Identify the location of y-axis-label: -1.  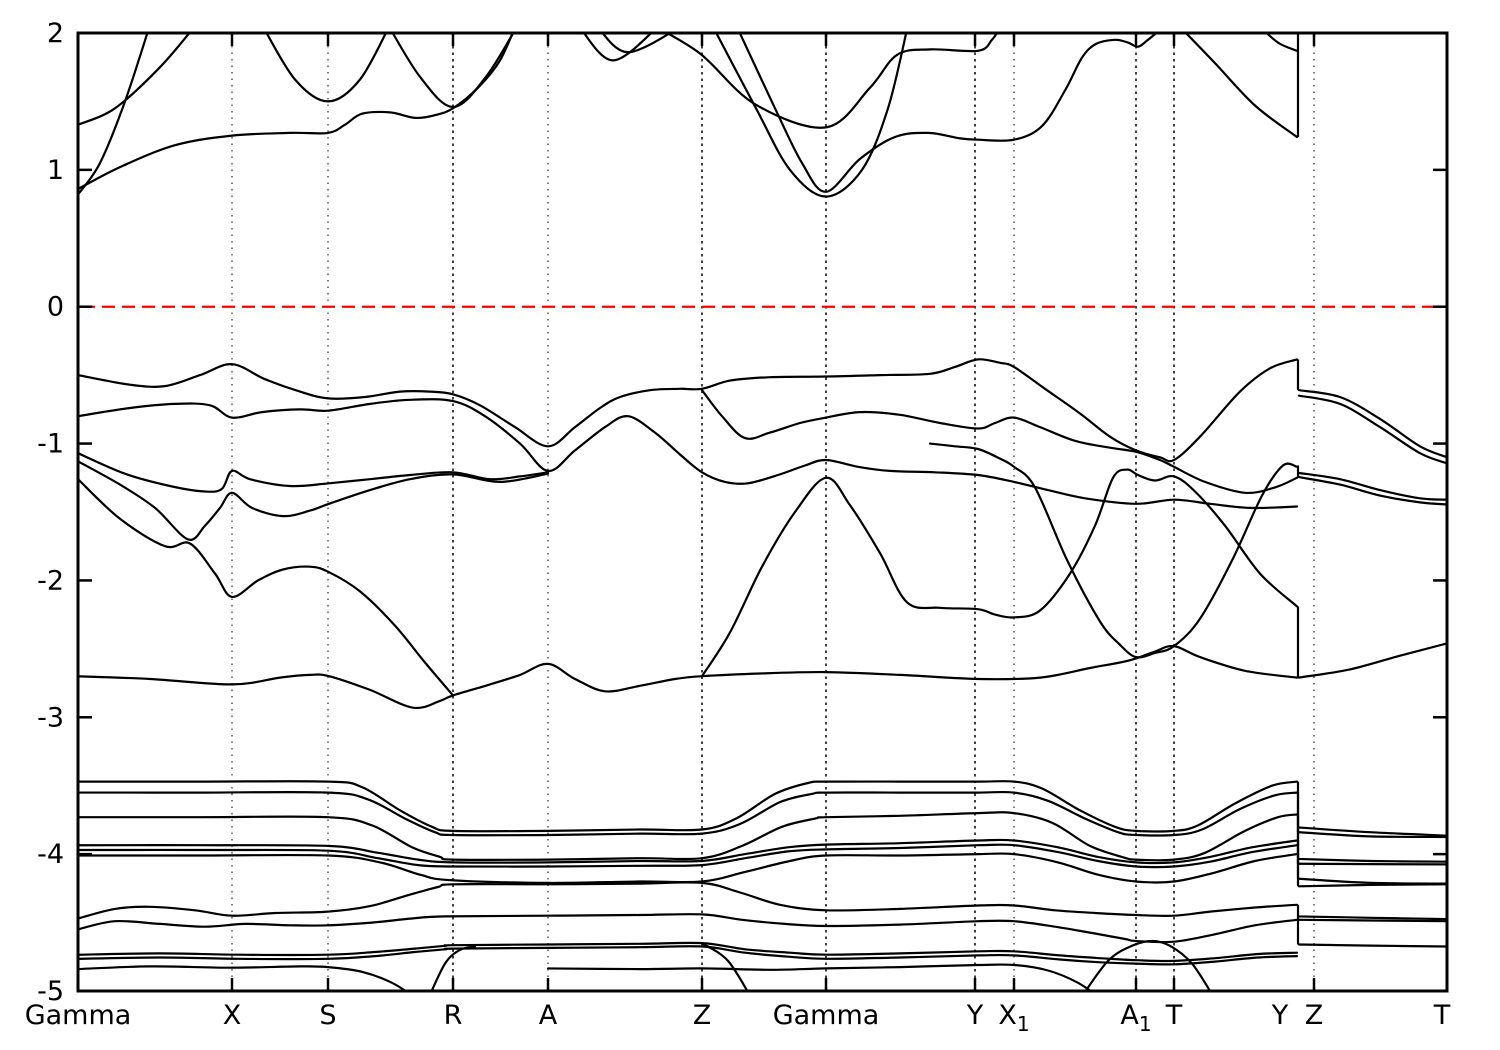
(50, 444).